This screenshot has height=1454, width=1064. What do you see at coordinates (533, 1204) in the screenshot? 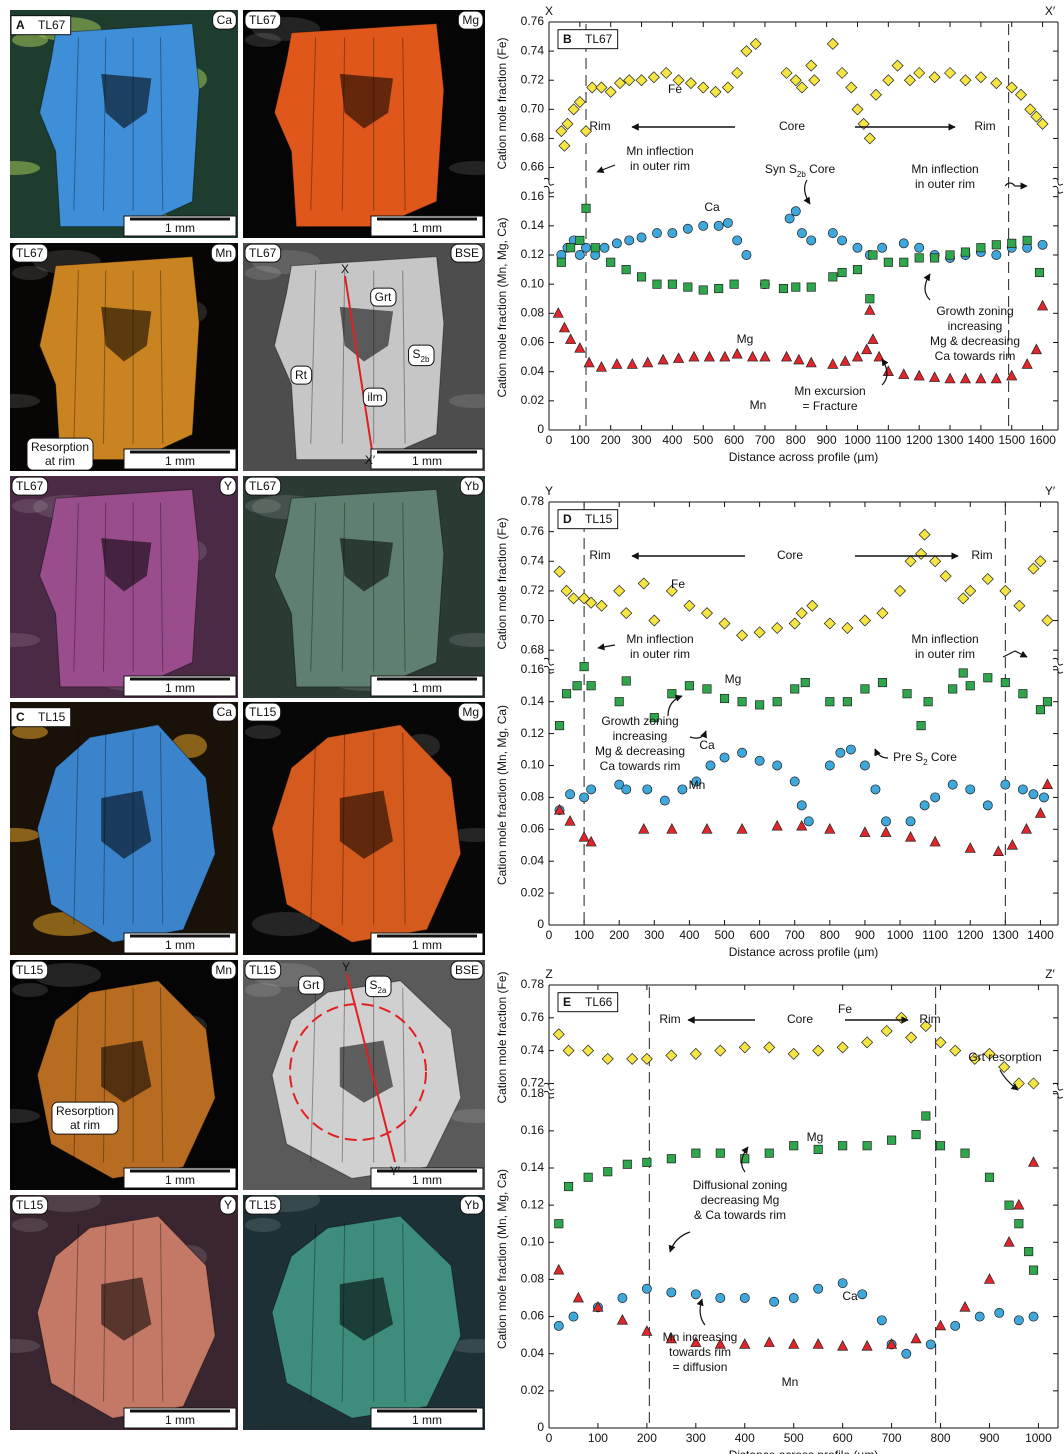
I see `y-tick-label: 0.12` at bounding box center [533, 1204].